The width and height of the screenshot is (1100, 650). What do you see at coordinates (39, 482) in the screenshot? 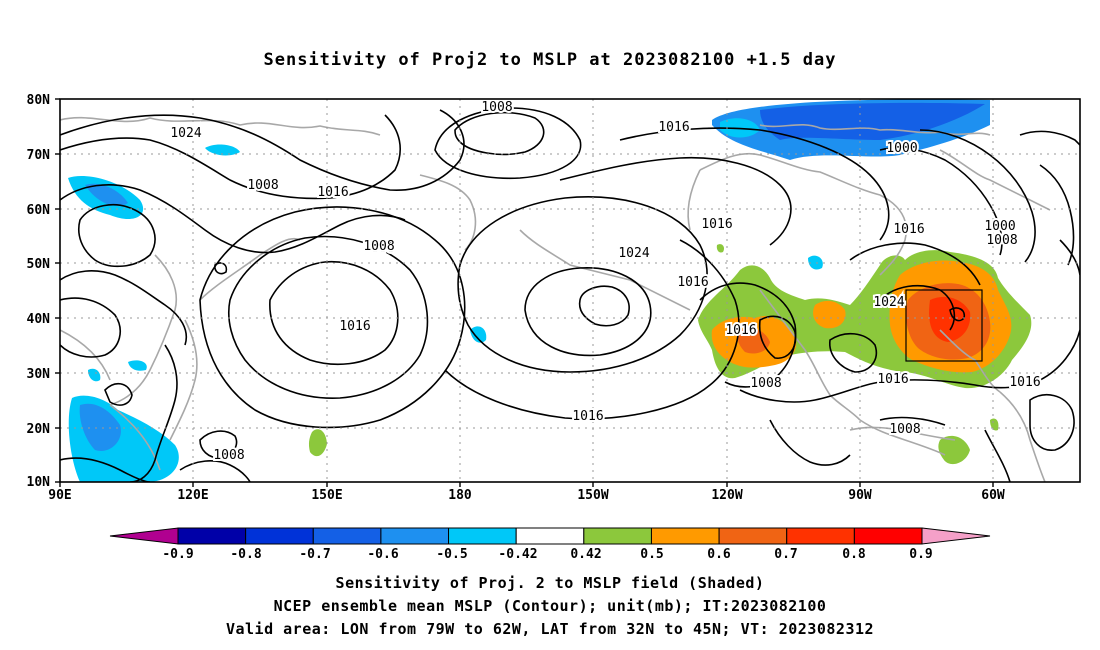
I see `lat-label: 10N` at bounding box center [39, 482].